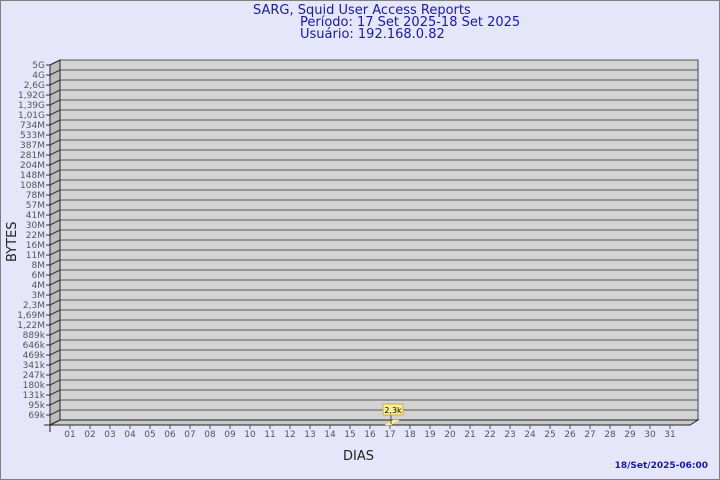  I want to click on y-tick-label: 1,39G, so click(31, 106).